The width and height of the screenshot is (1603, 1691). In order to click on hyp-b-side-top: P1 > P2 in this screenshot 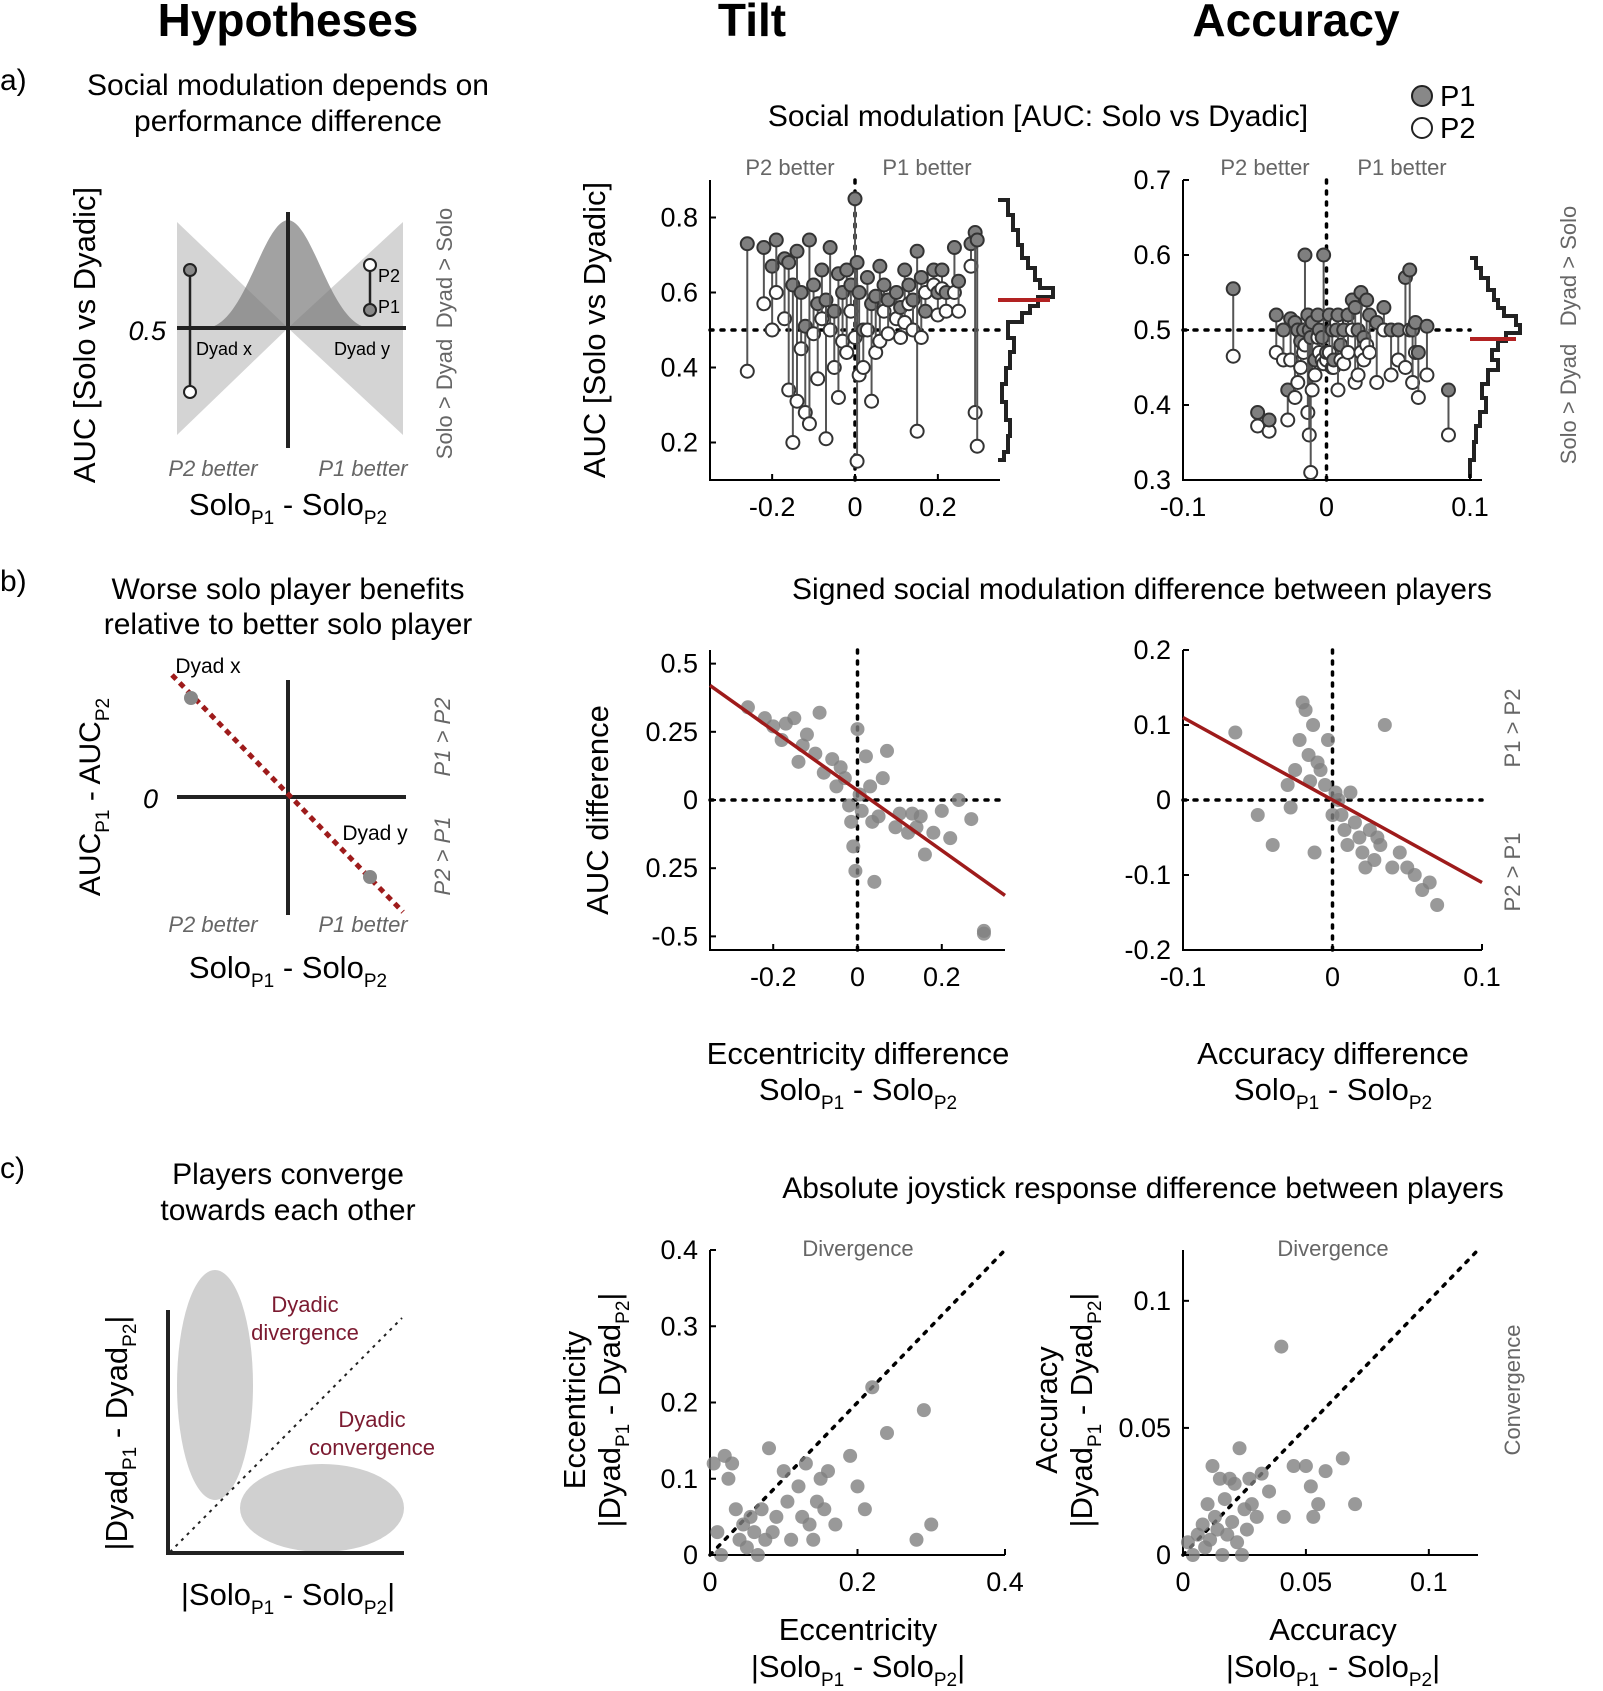, I will do `click(442, 737)`.